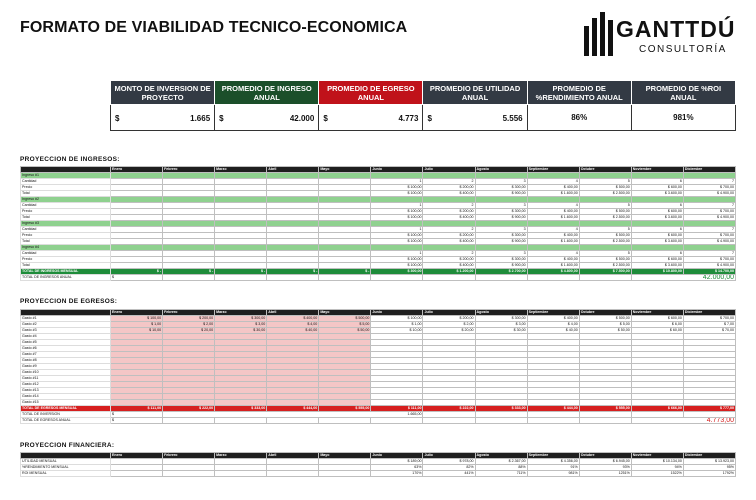 The image size is (756, 500). I want to click on gasto-row: Gasto #8, so click(378, 360).